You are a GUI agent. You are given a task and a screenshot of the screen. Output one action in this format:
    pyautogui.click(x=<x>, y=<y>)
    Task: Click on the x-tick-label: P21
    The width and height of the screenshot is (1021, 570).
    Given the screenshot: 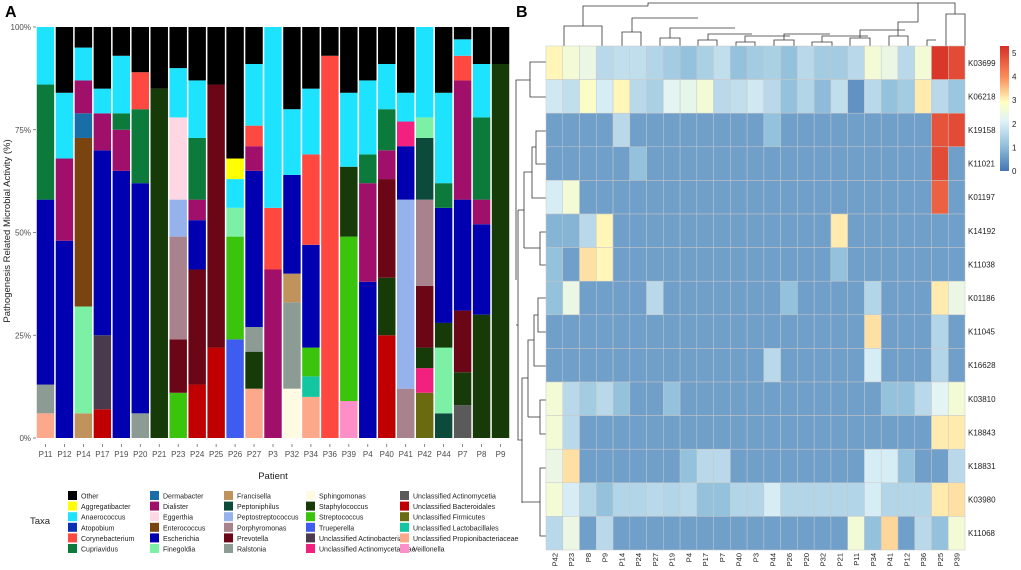 What is the action you would take?
    pyautogui.click(x=159, y=454)
    